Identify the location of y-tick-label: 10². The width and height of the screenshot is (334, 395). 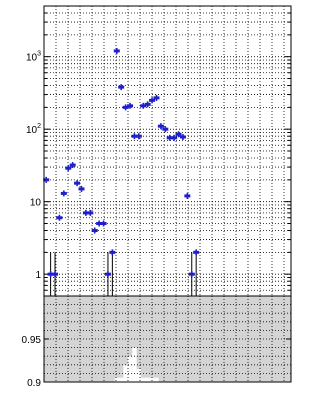
(33, 129).